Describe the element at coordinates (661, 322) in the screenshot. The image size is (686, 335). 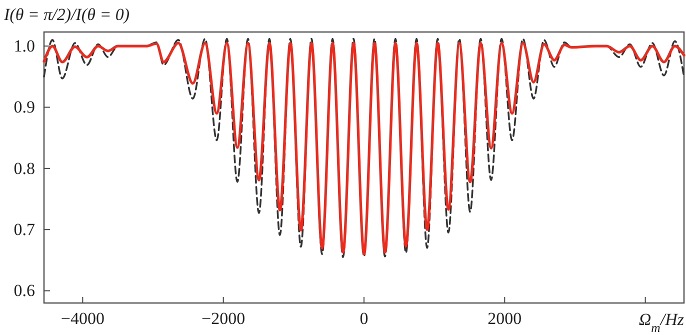
I see `x-axis-title: Ω$_{m}$/Hz` at that location.